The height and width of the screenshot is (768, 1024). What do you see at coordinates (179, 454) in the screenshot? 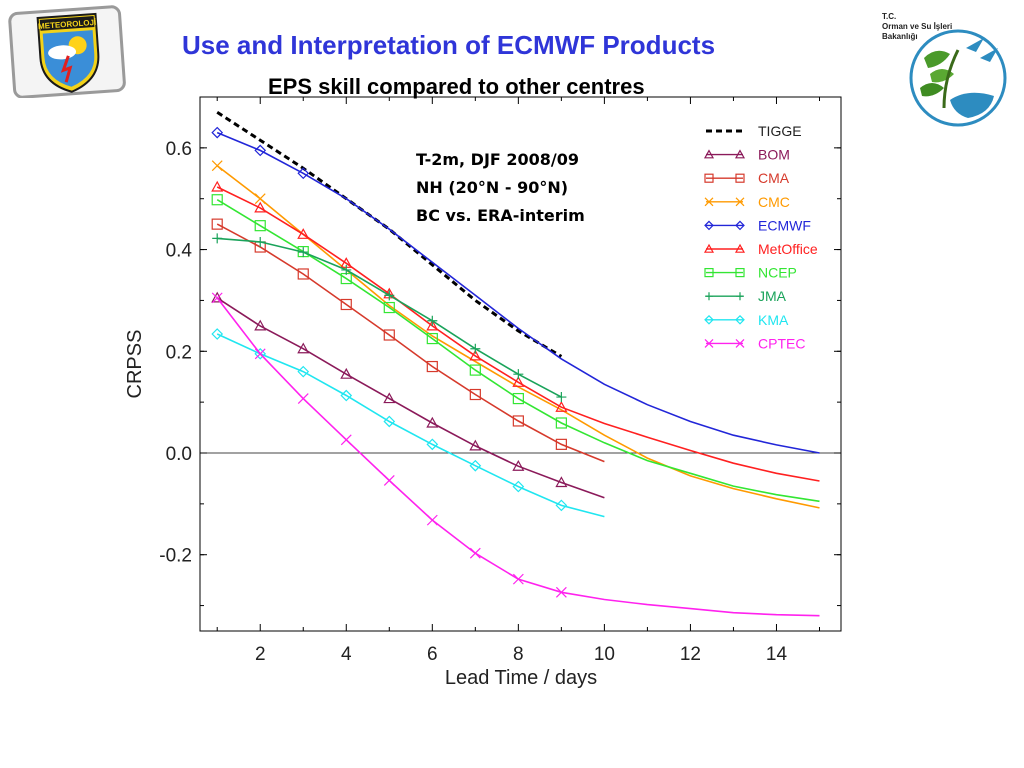
I see `y-tick-label: 0.0` at bounding box center [179, 454].